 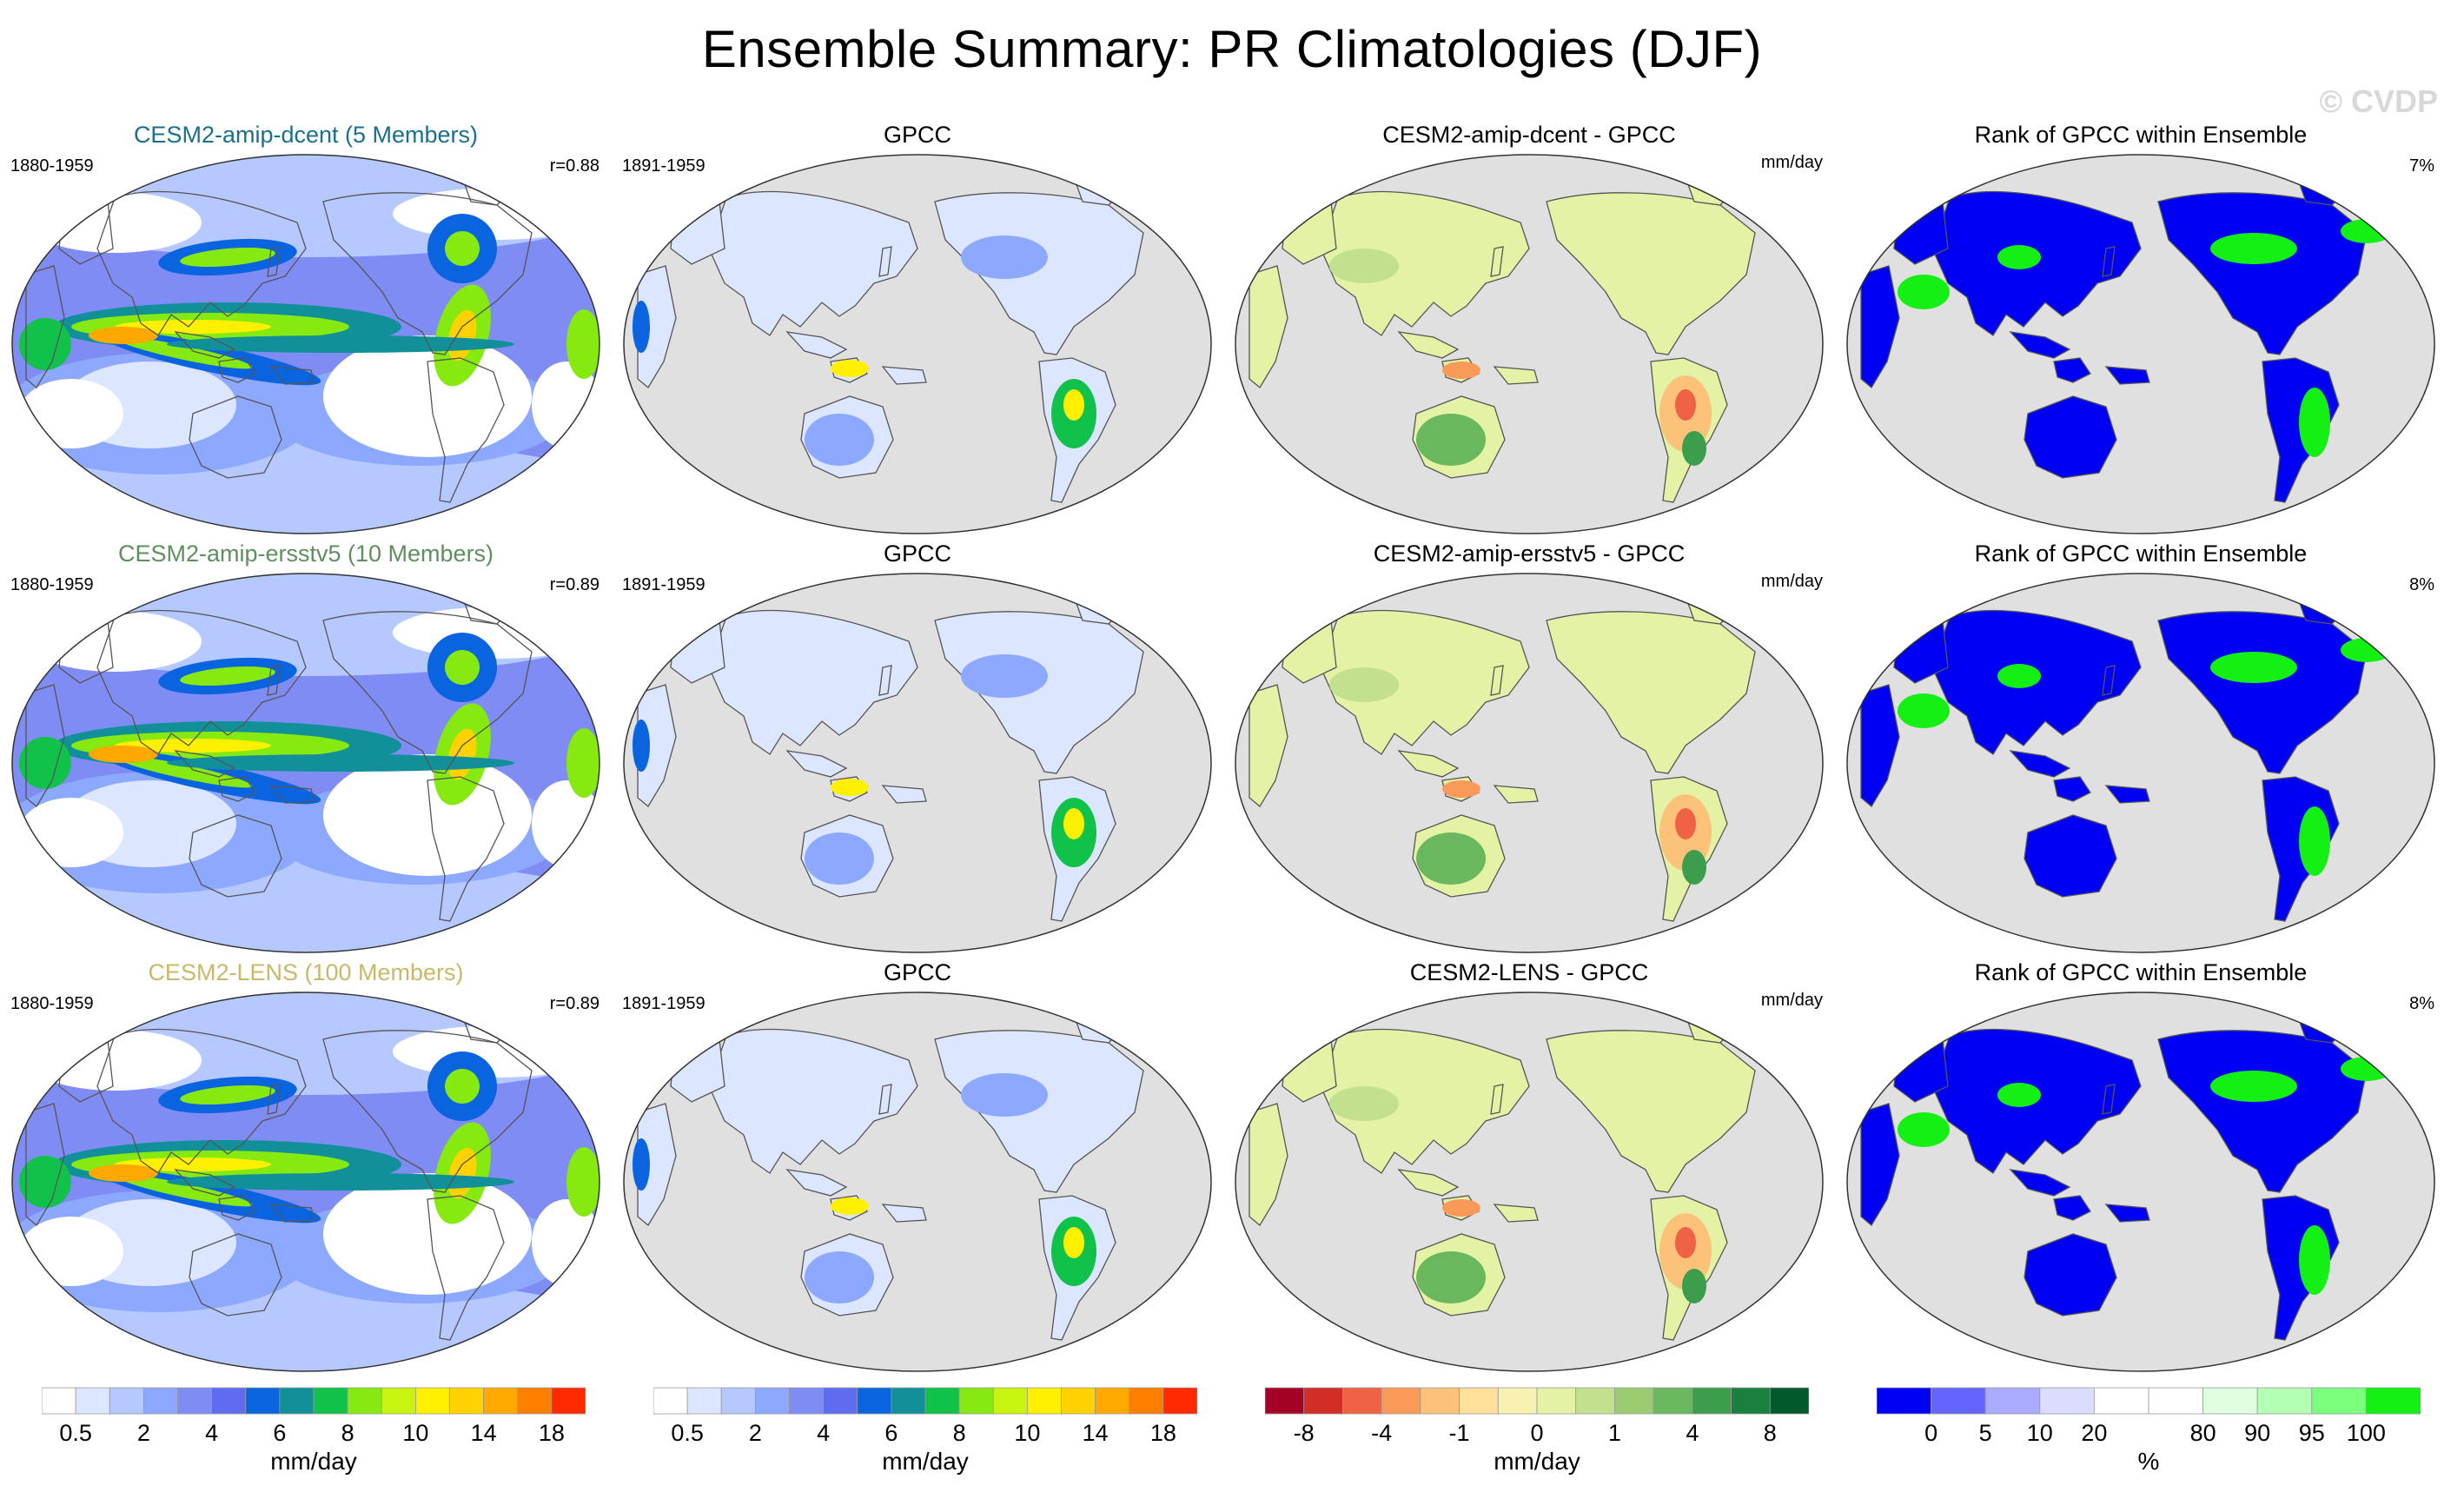 I want to click on colorbar-tick-label: 100, so click(x=2366, y=1433).